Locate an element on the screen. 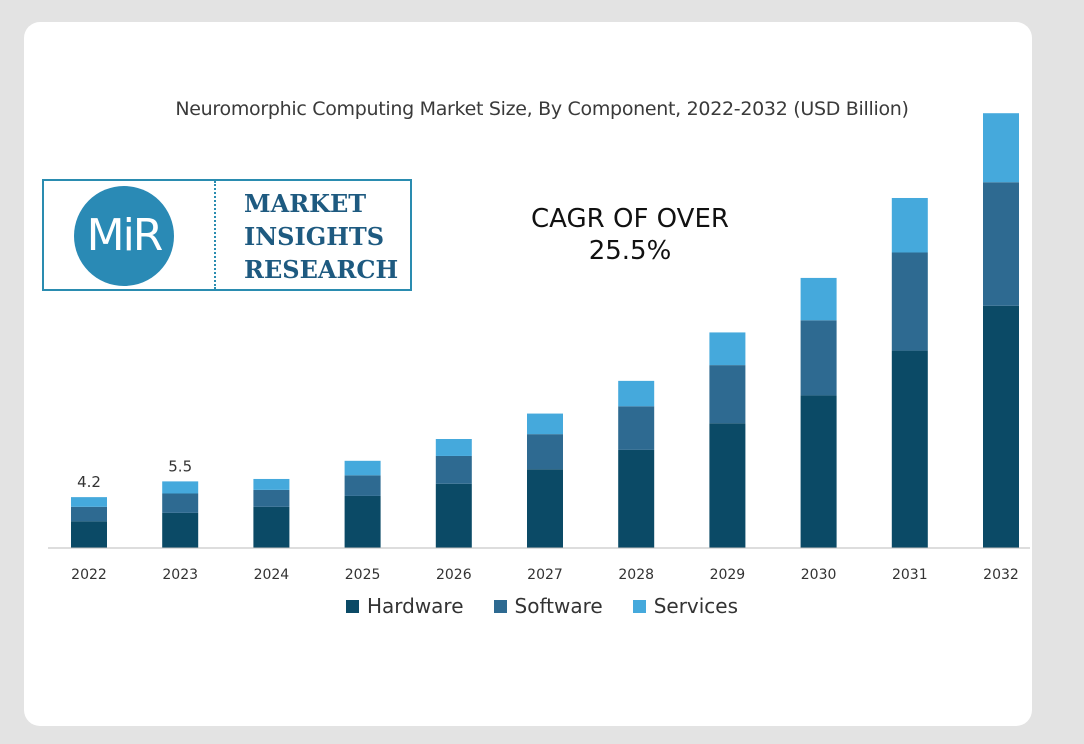 Image resolution: width=1084 pixels, height=744 pixels. bar-software-2023 is located at coordinates (180, 503).